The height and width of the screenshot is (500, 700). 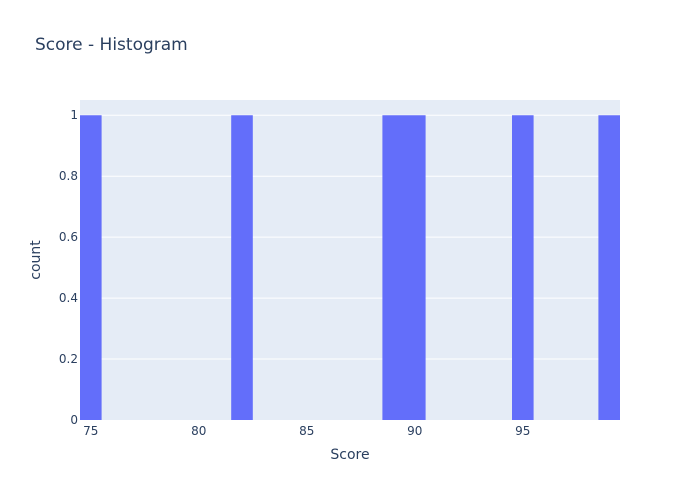 I want to click on y-tick-label-3: 0.6, so click(x=68, y=237).